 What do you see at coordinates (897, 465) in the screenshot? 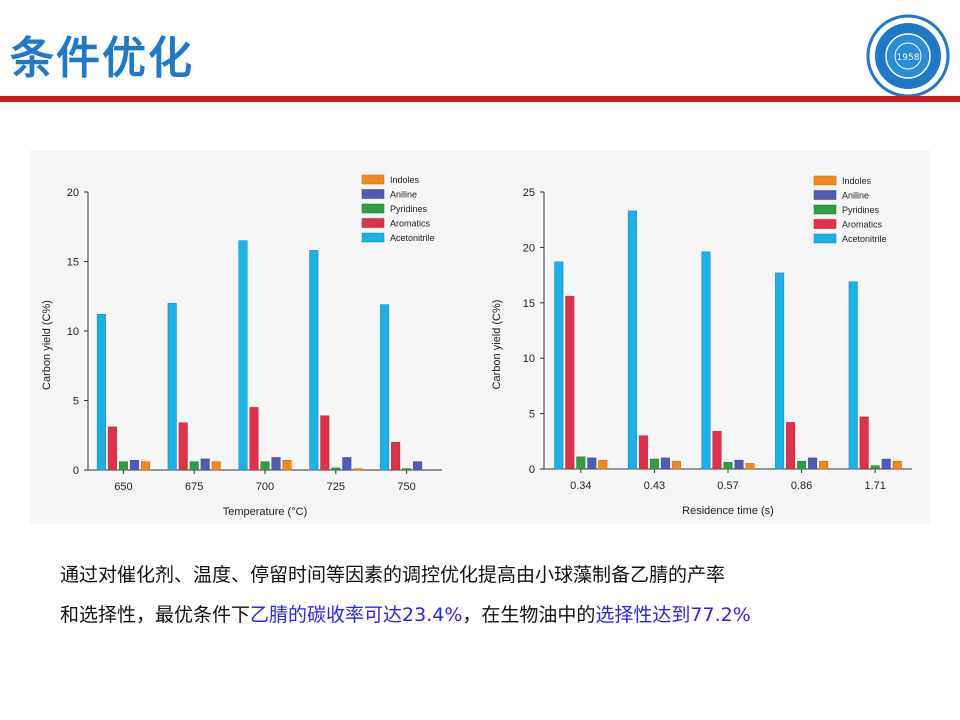
I see `bar-indoles-1.71` at bounding box center [897, 465].